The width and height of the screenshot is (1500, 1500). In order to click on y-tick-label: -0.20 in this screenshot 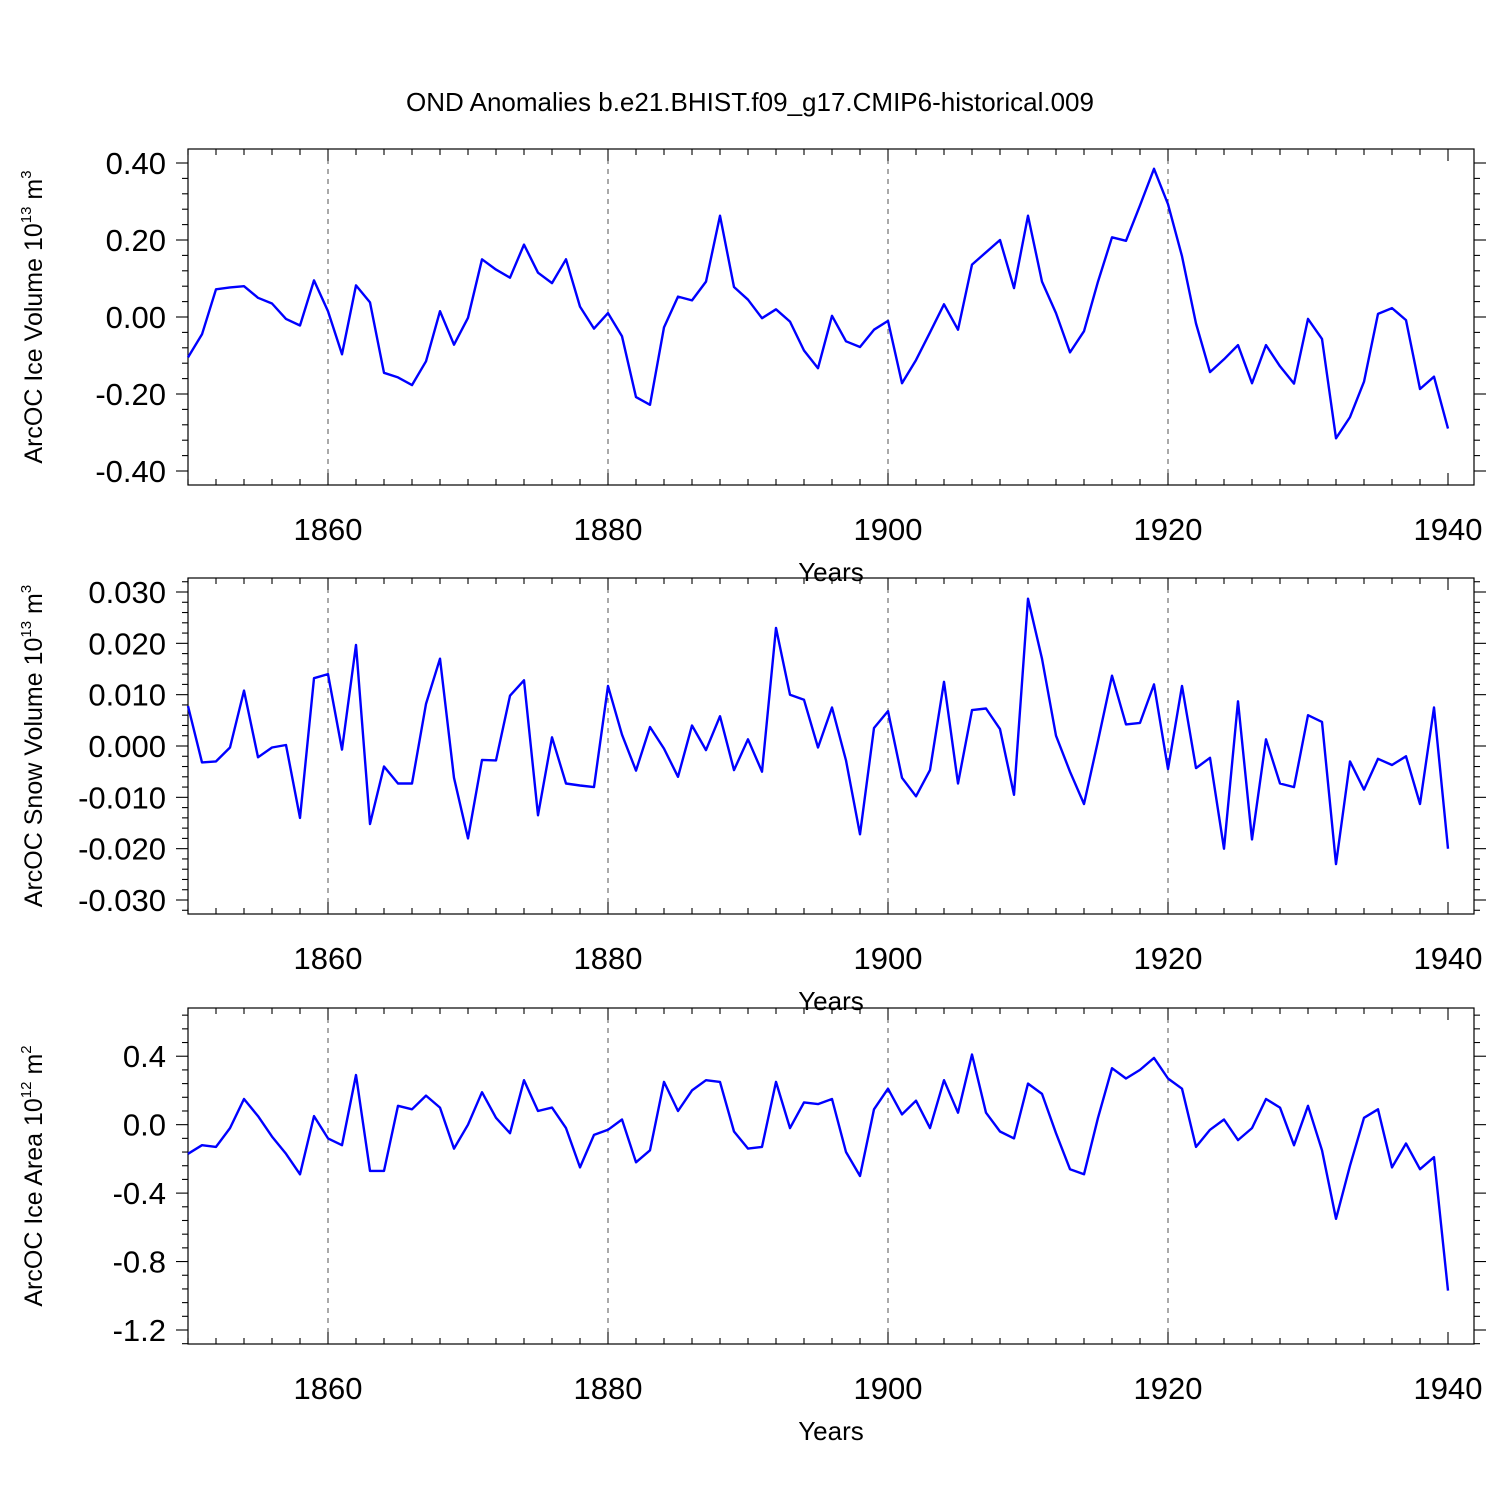, I will do `click(130, 394)`.